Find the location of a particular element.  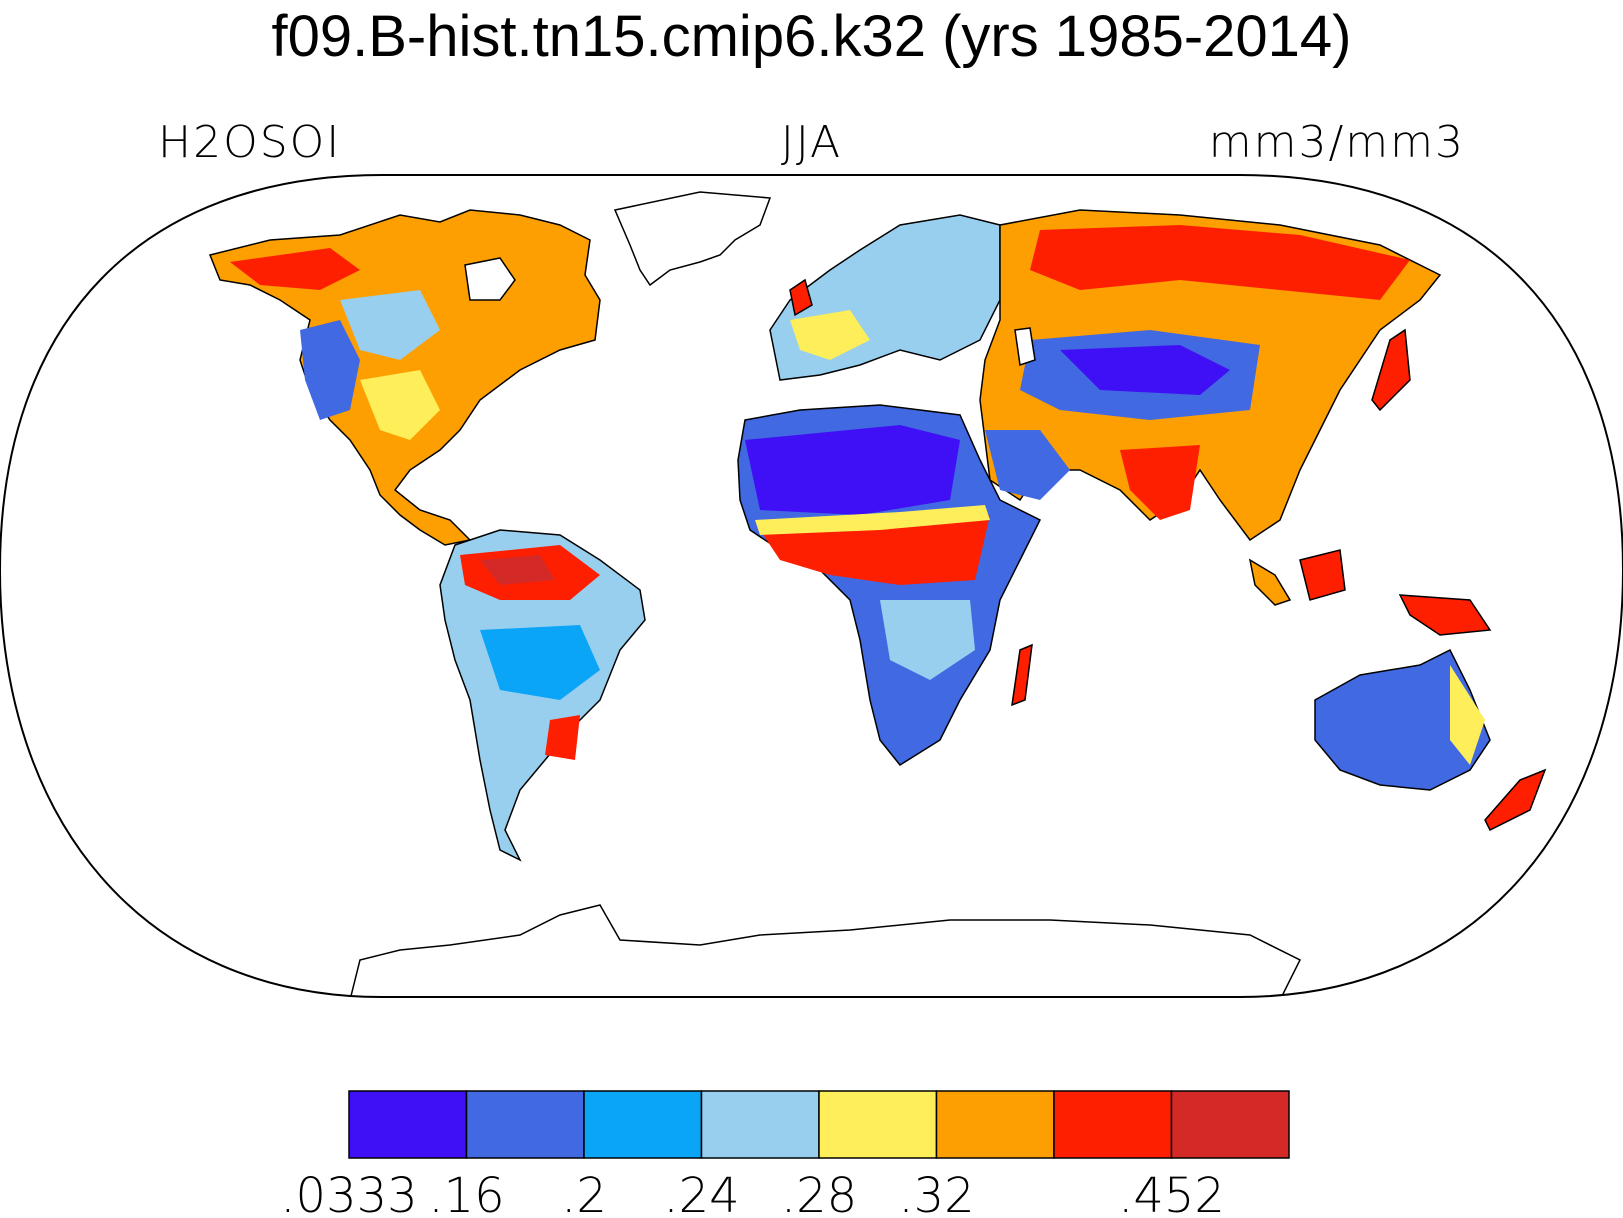

units-label: mm3/mm3 is located at coordinates (1336, 142).